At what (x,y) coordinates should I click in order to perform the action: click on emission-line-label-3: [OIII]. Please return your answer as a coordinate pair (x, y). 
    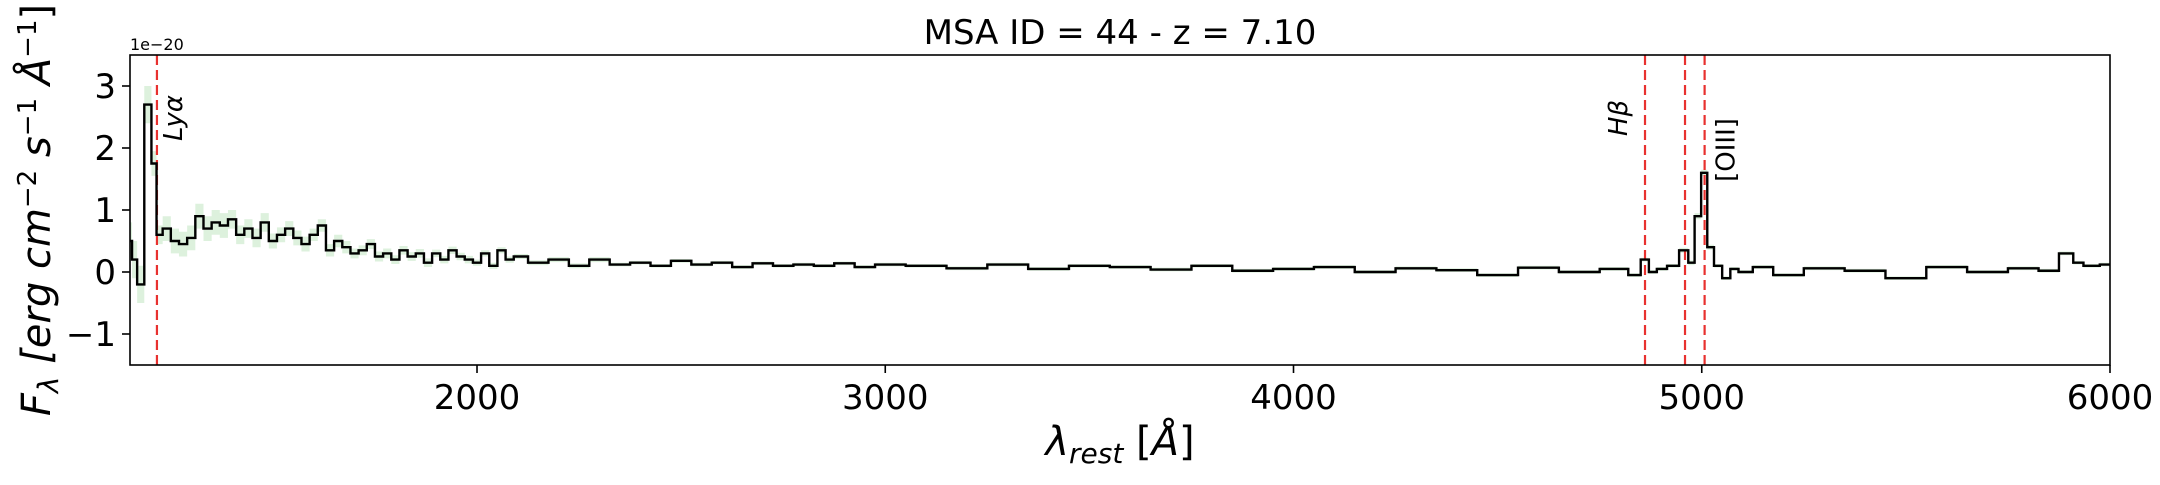
    Looking at the image, I should click on (1727, 150).